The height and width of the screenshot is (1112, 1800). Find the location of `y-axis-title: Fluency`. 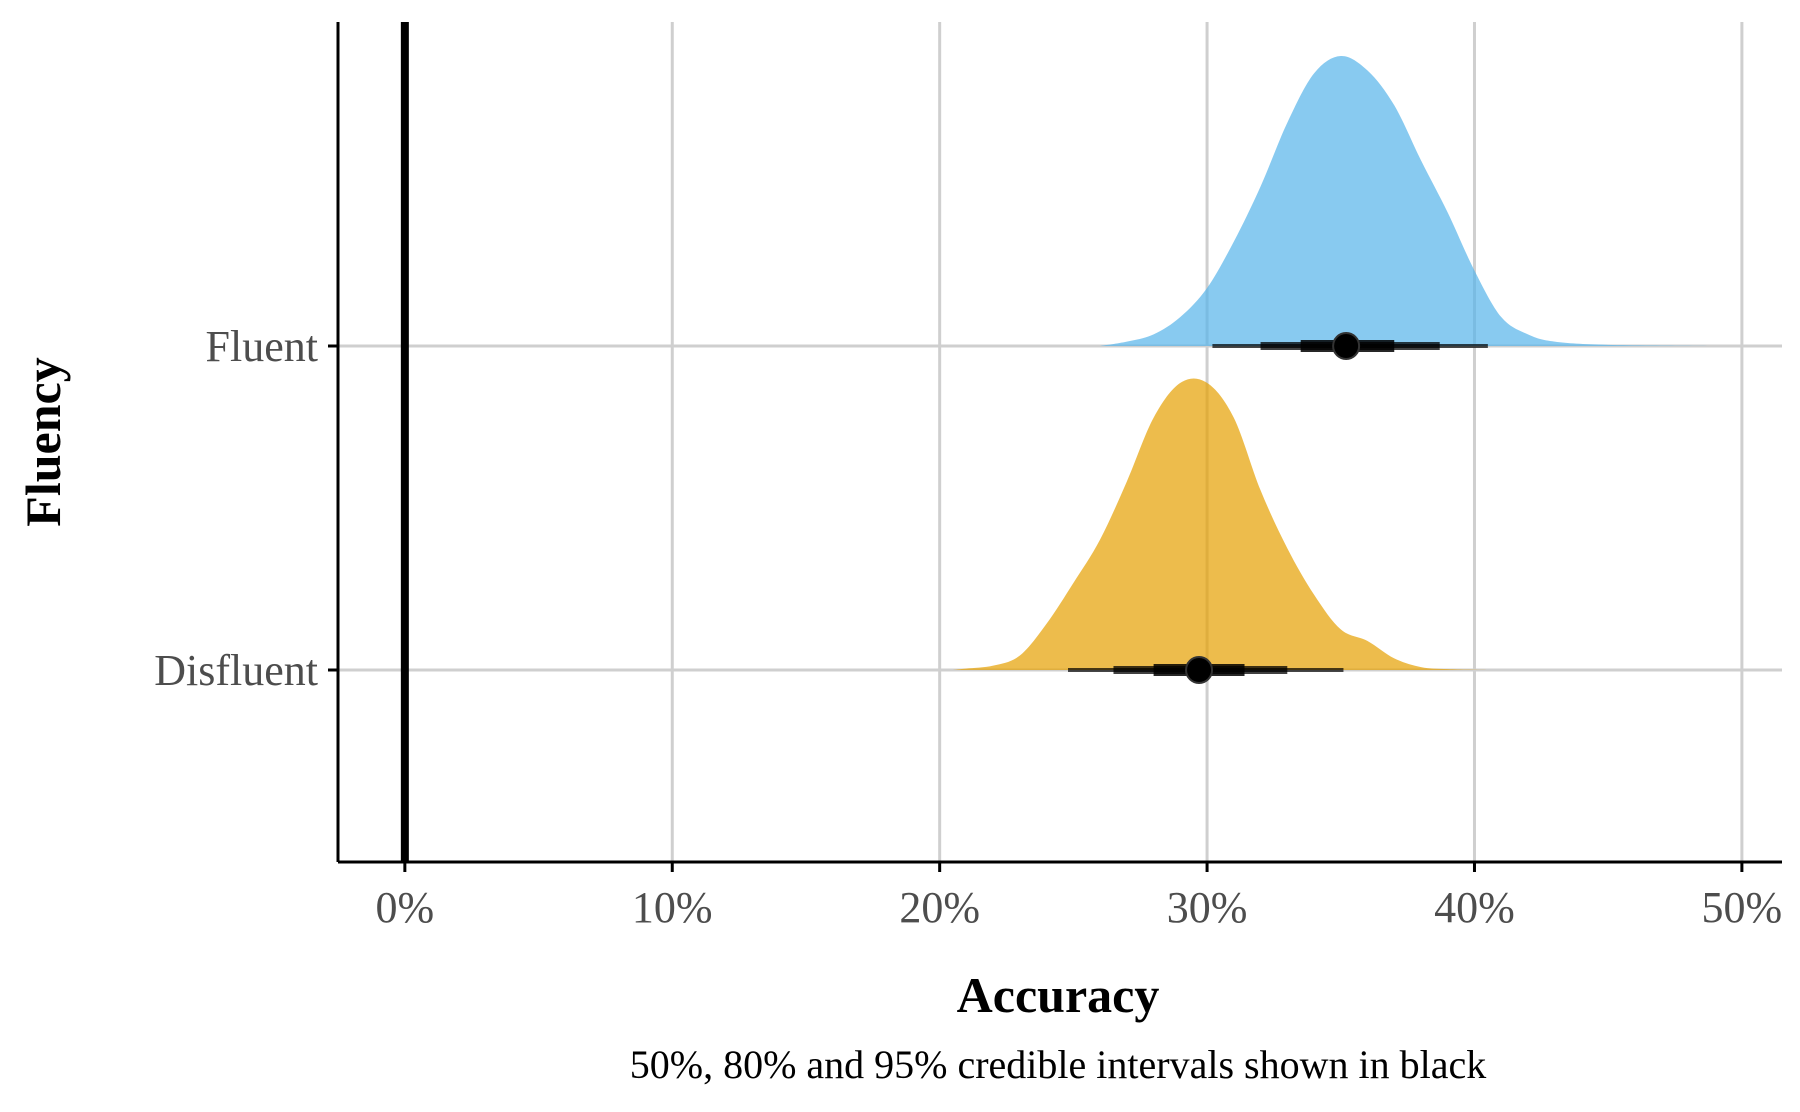

y-axis-title: Fluency is located at coordinates (43, 441).